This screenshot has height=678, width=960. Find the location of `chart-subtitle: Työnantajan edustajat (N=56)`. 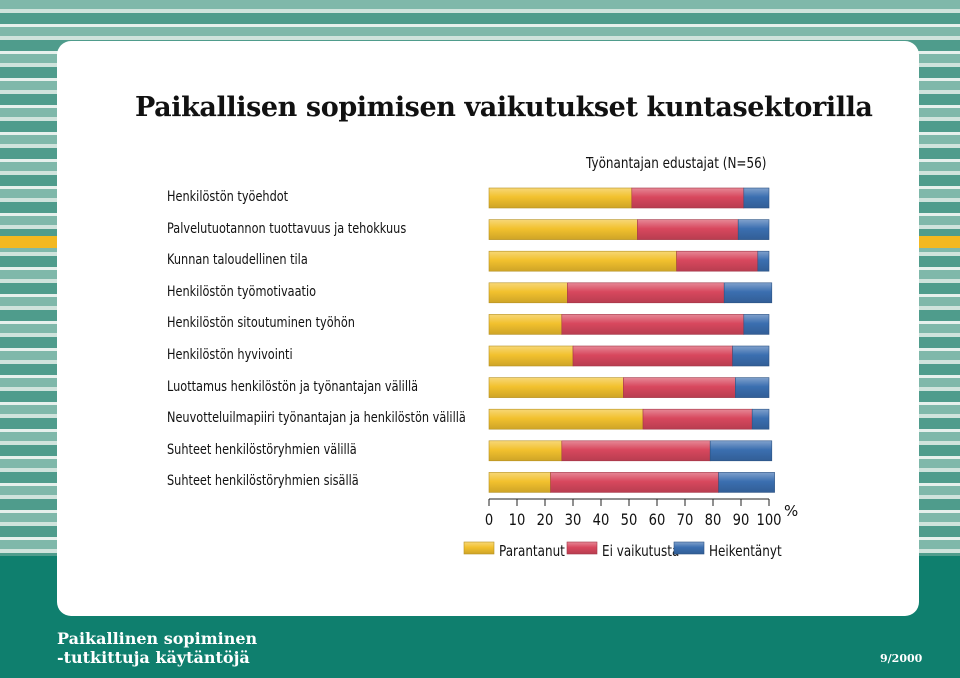

chart-subtitle: Työnantajan edustajat (N=56) is located at coordinates (676, 163).